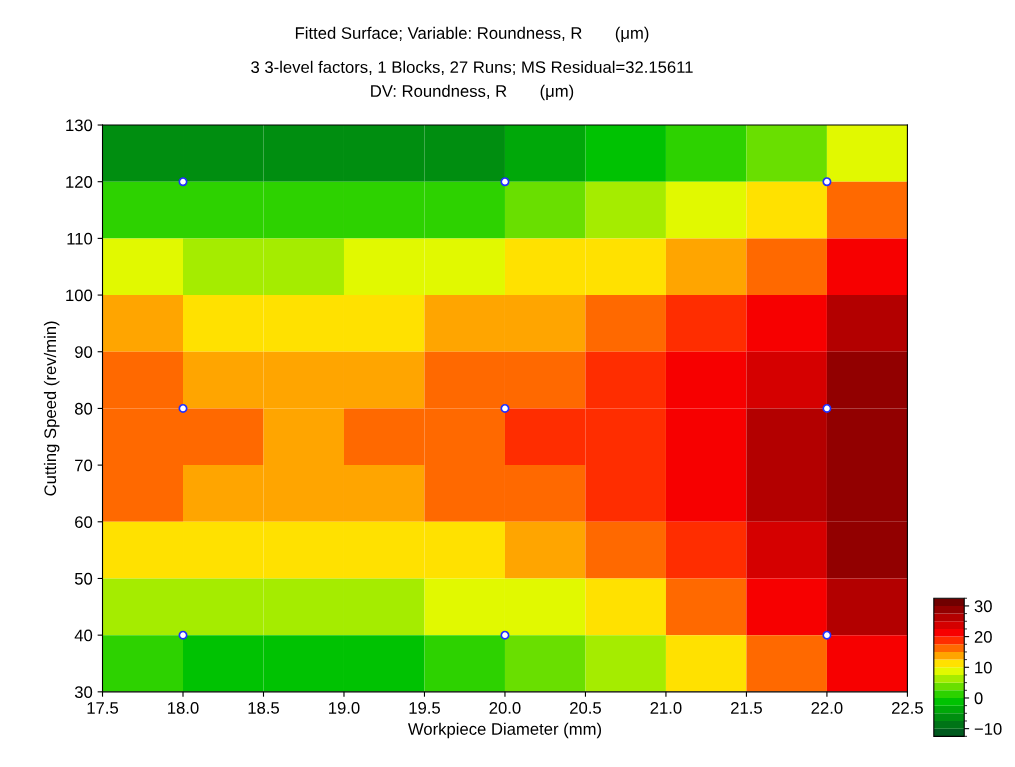 This screenshot has height=767, width=1015. Describe the element at coordinates (907, 708) in the screenshot. I see `x-tick-label: 22.5` at that location.